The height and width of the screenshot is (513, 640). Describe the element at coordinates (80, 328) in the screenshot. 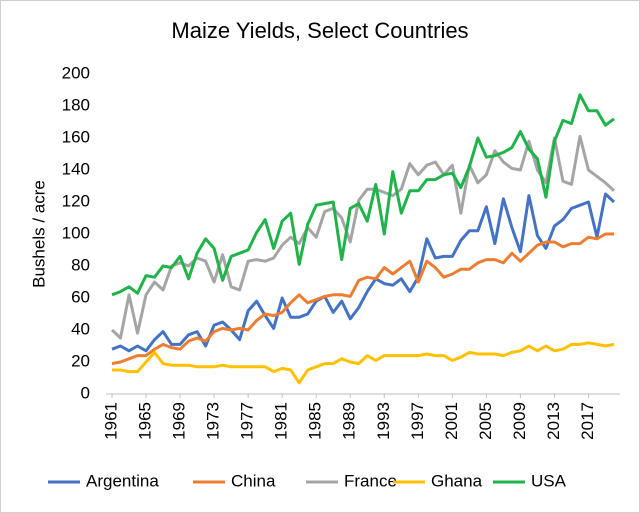

I see `y-tick-label: 40` at that location.